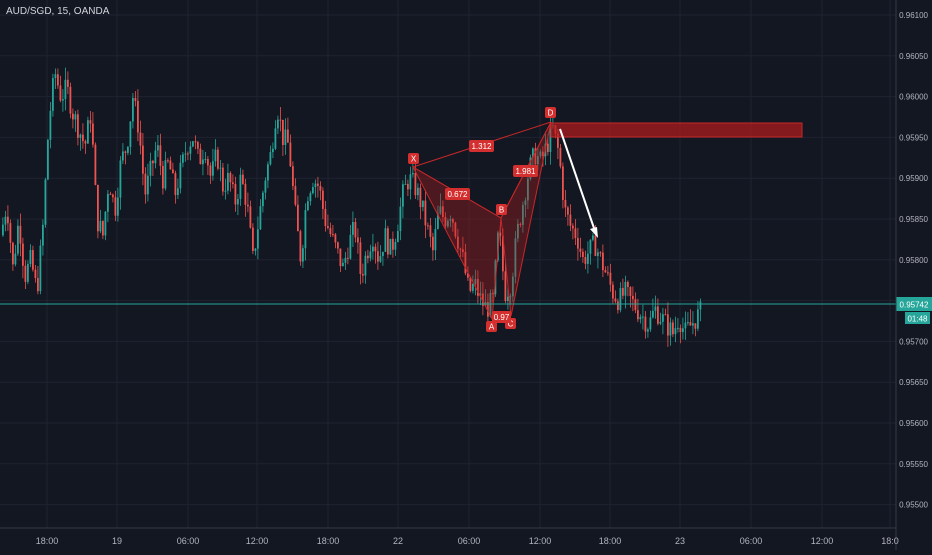 This screenshot has width=932, height=555. Describe the element at coordinates (914, 304) in the screenshot. I see `current-price-tag` at that location.